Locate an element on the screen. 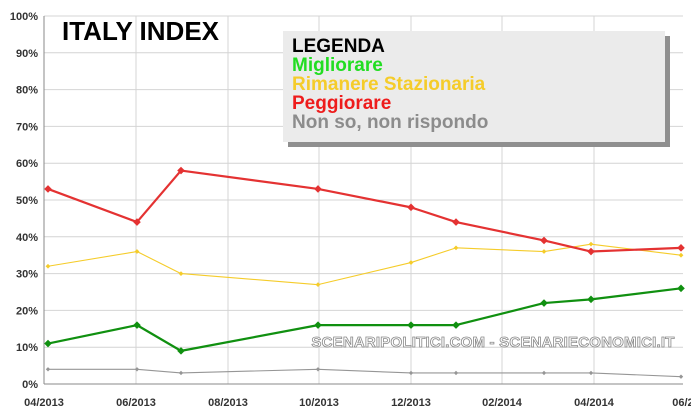  legend-item-non-so-non-rispondo: Non so, non rispondo is located at coordinates (390, 122).